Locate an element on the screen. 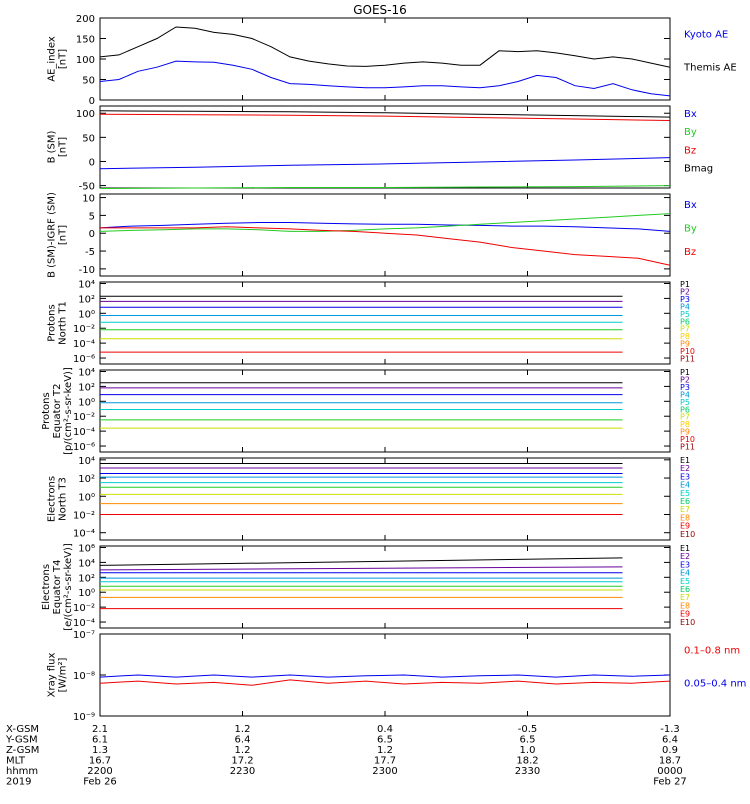 The width and height of the screenshot is (750, 804). ephemeris-value: 2330 is located at coordinates (527, 771).